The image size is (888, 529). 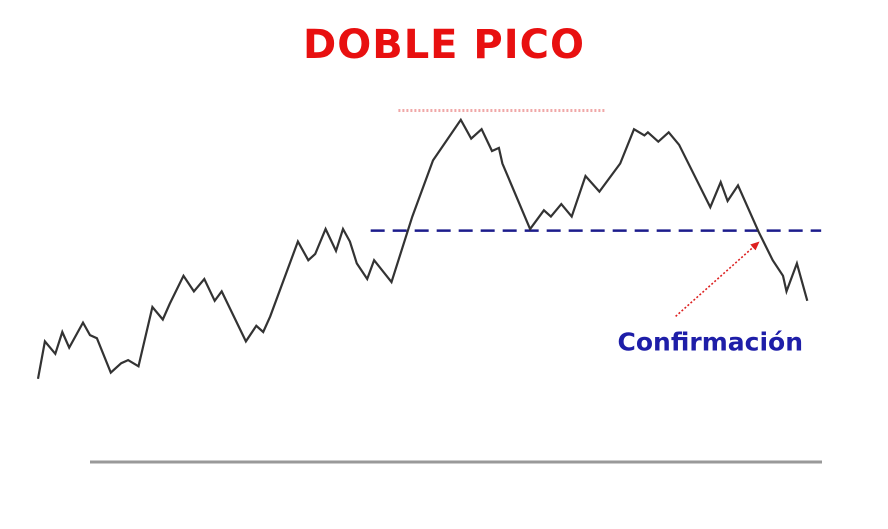 What do you see at coordinates (444, 45) in the screenshot?
I see `chart-title: DOBLE PICO` at bounding box center [444, 45].